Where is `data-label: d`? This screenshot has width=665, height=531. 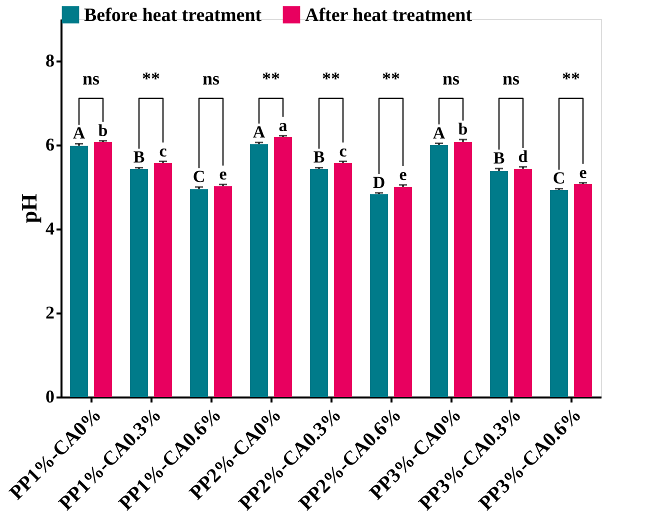
data-label: d is located at coordinates (523, 156).